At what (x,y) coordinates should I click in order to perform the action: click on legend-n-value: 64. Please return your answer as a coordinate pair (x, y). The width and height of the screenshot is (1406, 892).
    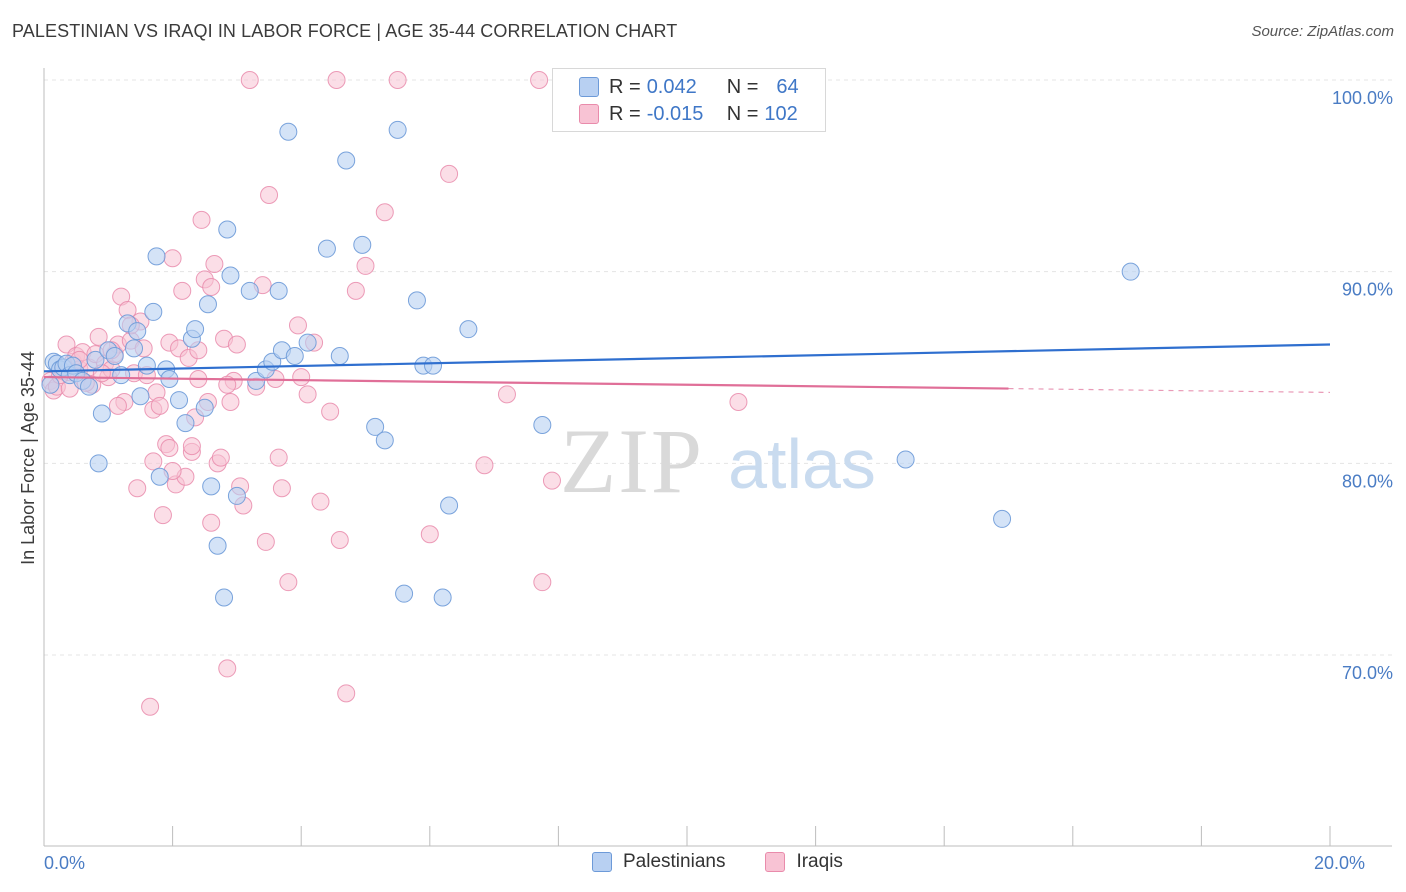
    Looking at the image, I should click on (787, 86).